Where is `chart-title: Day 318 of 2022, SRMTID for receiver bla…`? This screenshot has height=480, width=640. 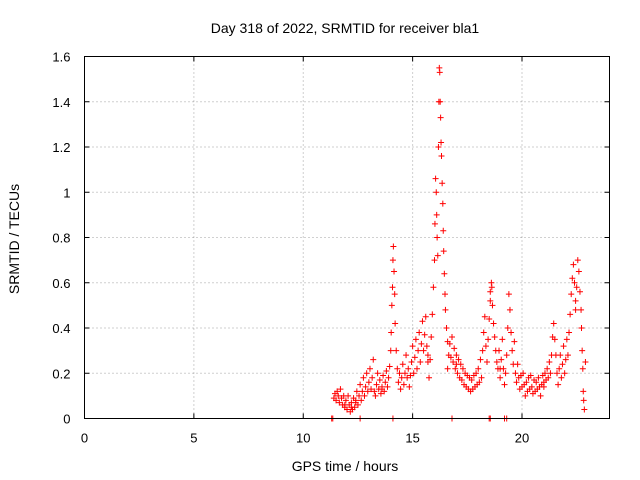 chart-title: Day 318 of 2022, SRMTID for receiver bla… is located at coordinates (345, 28).